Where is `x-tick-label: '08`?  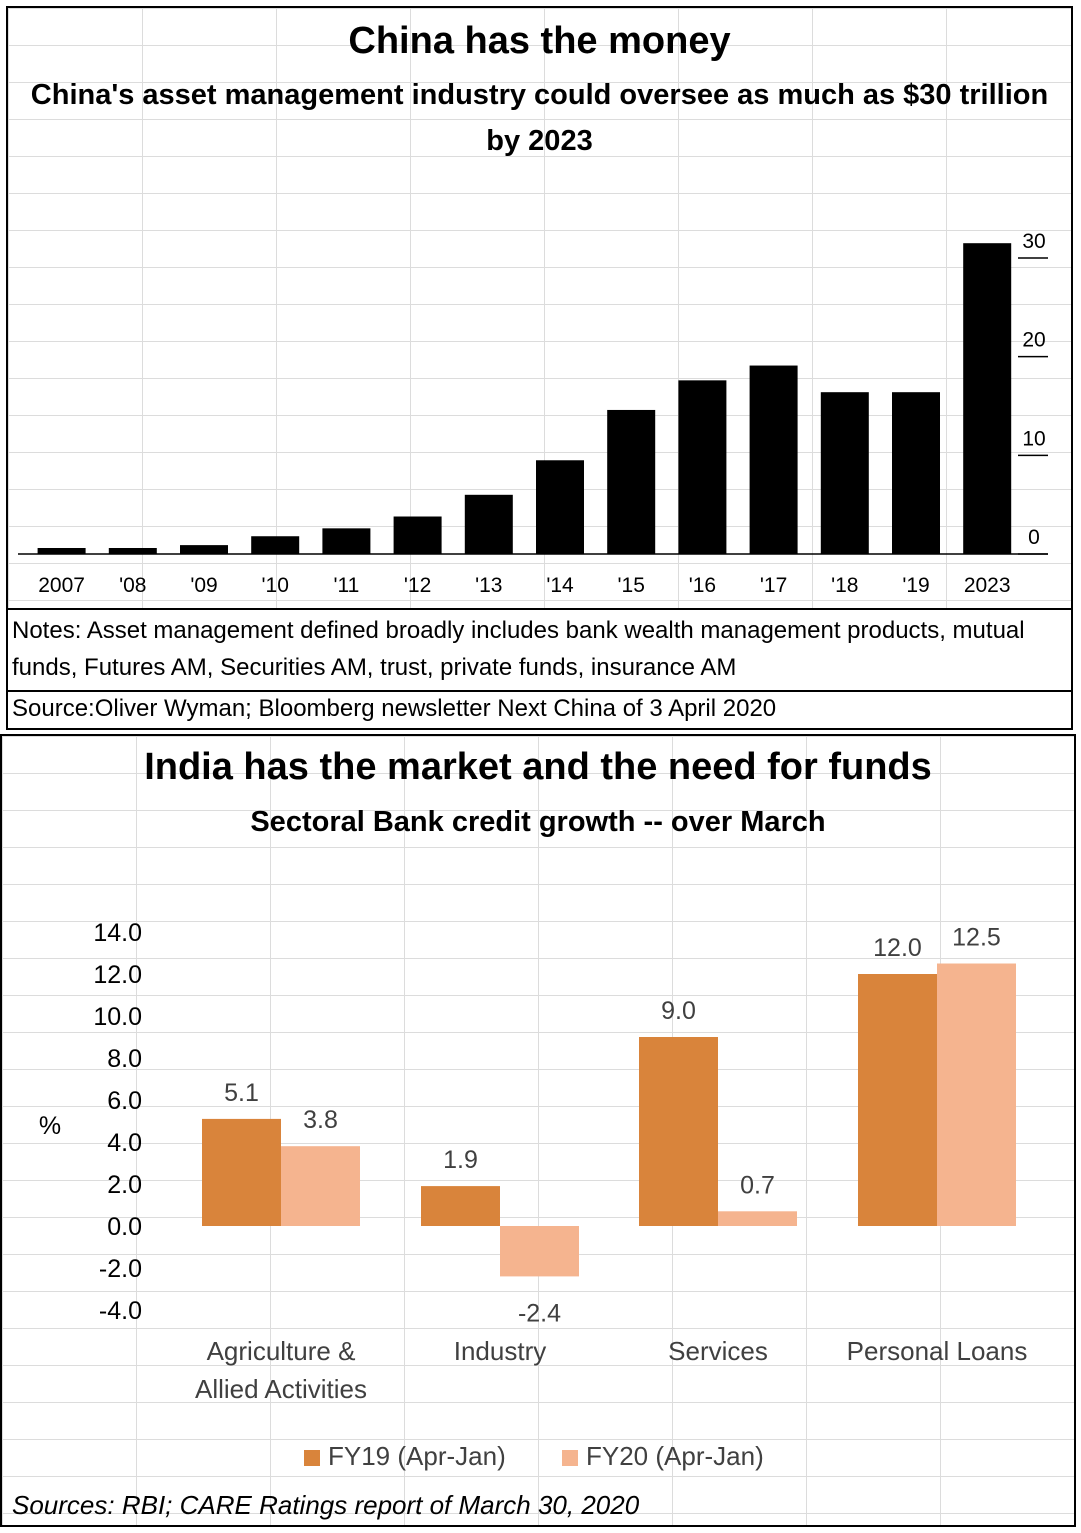
x-tick-label: '08 is located at coordinates (132, 585).